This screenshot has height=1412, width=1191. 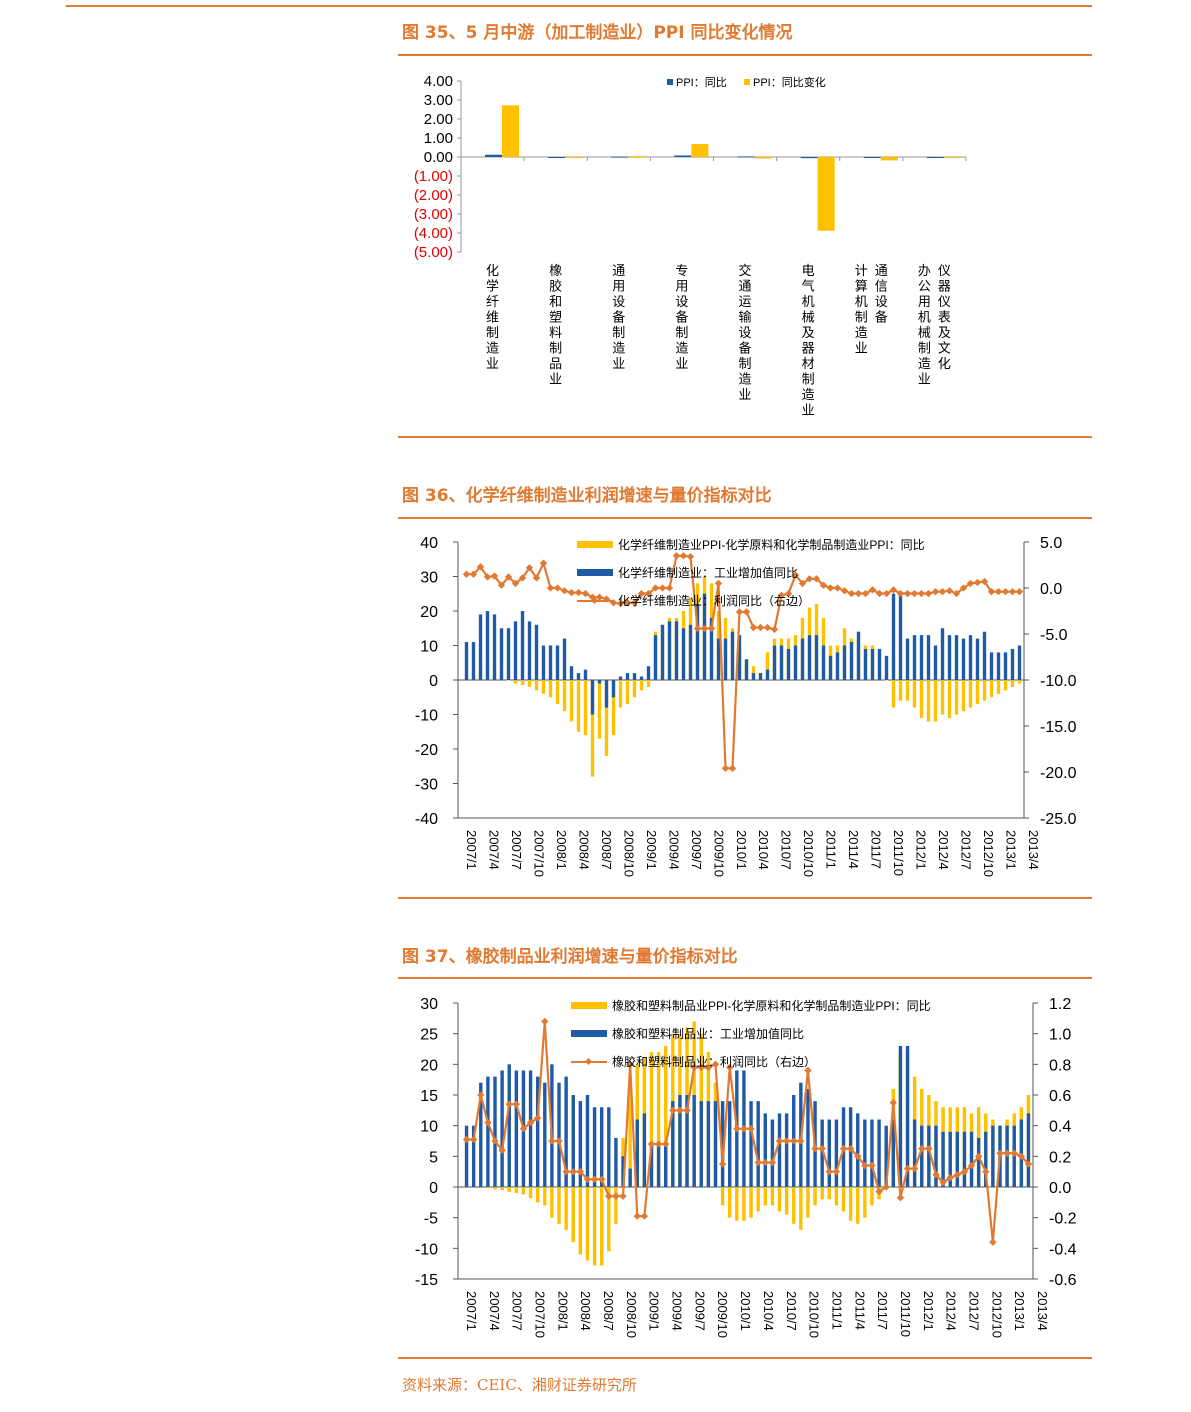 What do you see at coordinates (791, 1311) in the screenshot?
I see `fig37-x-tick-label: 2010/7` at bounding box center [791, 1311].